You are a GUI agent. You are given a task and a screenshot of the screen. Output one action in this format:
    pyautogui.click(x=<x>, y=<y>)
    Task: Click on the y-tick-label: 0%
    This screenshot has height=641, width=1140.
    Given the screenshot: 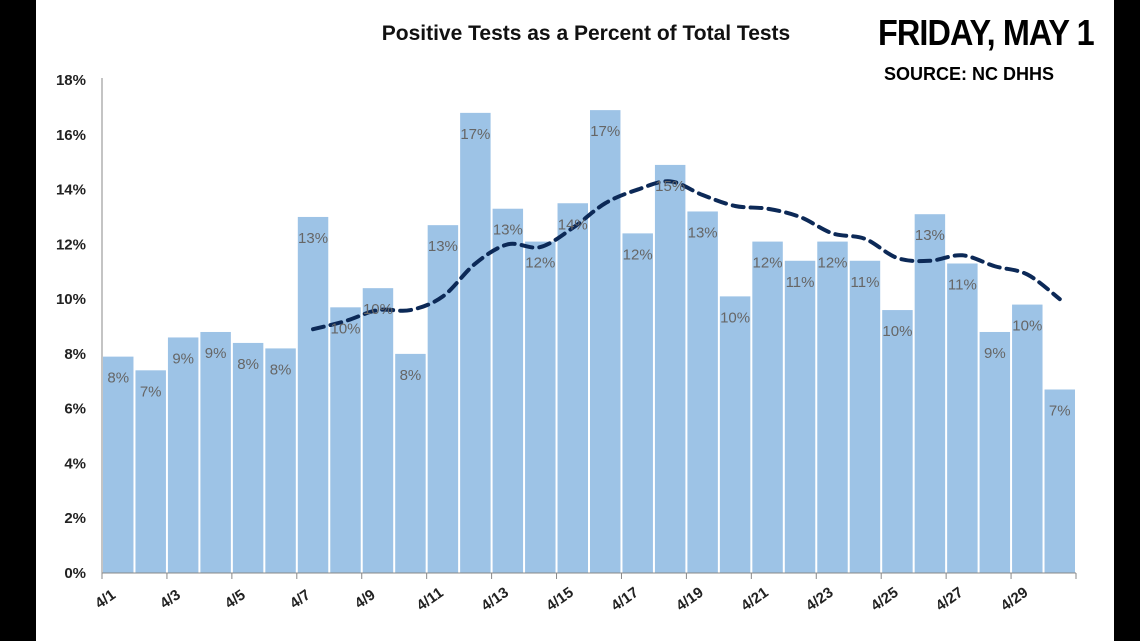 What is the action you would take?
    pyautogui.click(x=75, y=573)
    